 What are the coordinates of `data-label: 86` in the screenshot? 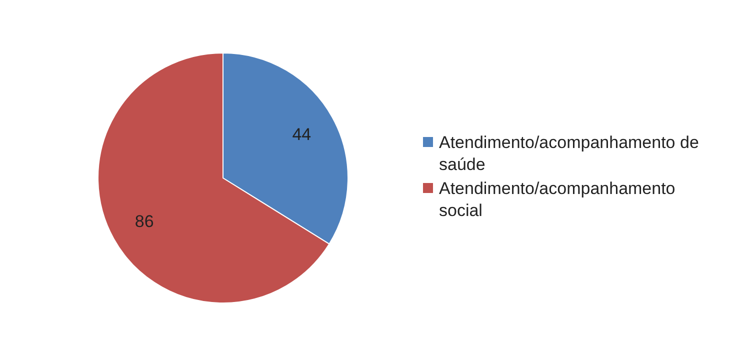 It's located at (144, 222).